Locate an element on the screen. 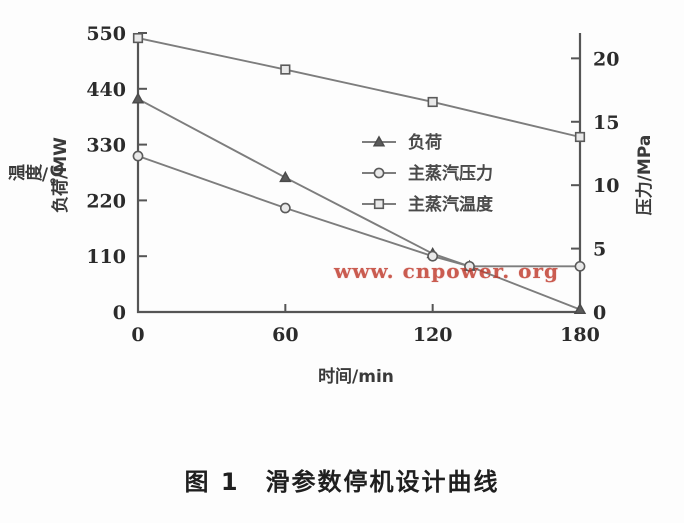 This screenshot has width=684, height=523. legend-label: 主蒸汽压力 is located at coordinates (450, 173).